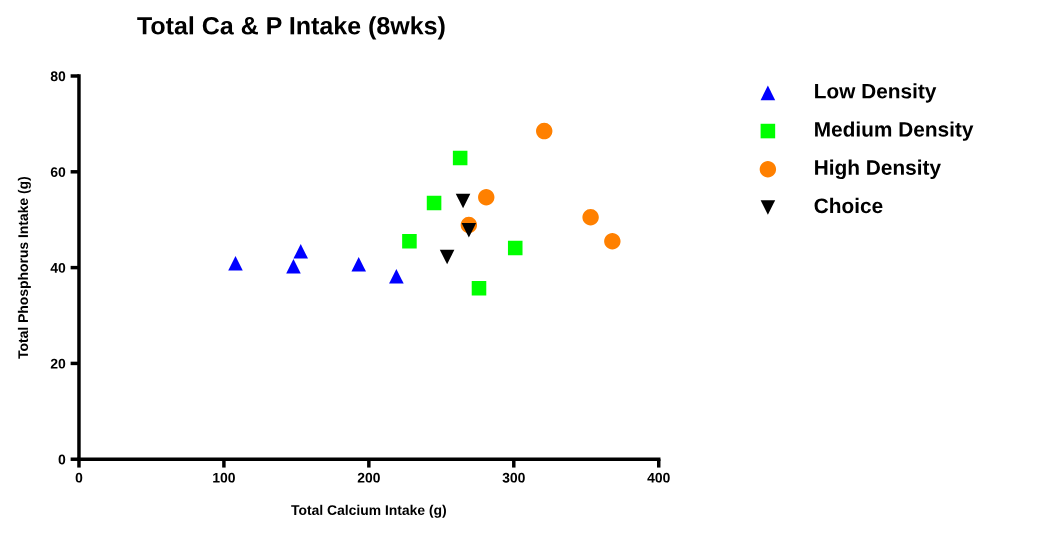  Describe the element at coordinates (58, 76) in the screenshot. I see `y-tick-label: 80` at that location.